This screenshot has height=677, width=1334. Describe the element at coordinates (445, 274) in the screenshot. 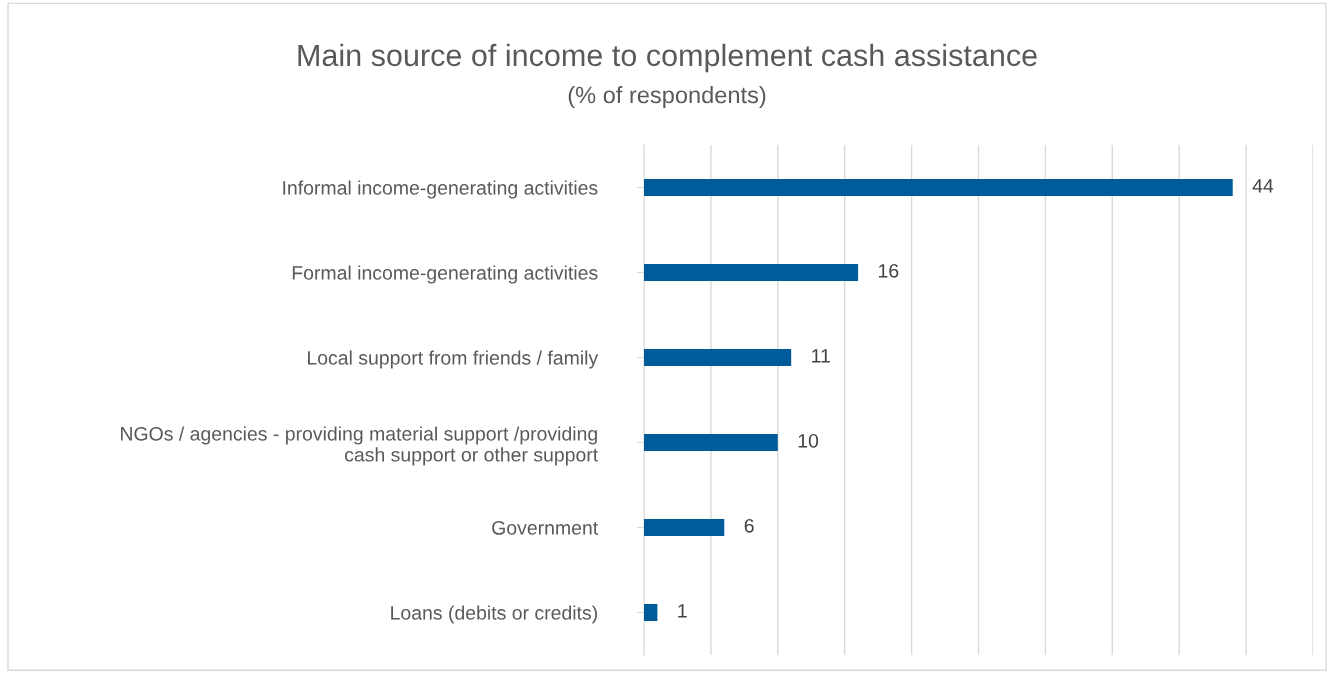

I see `y-tick-label: Formal income-generating activities` at that location.